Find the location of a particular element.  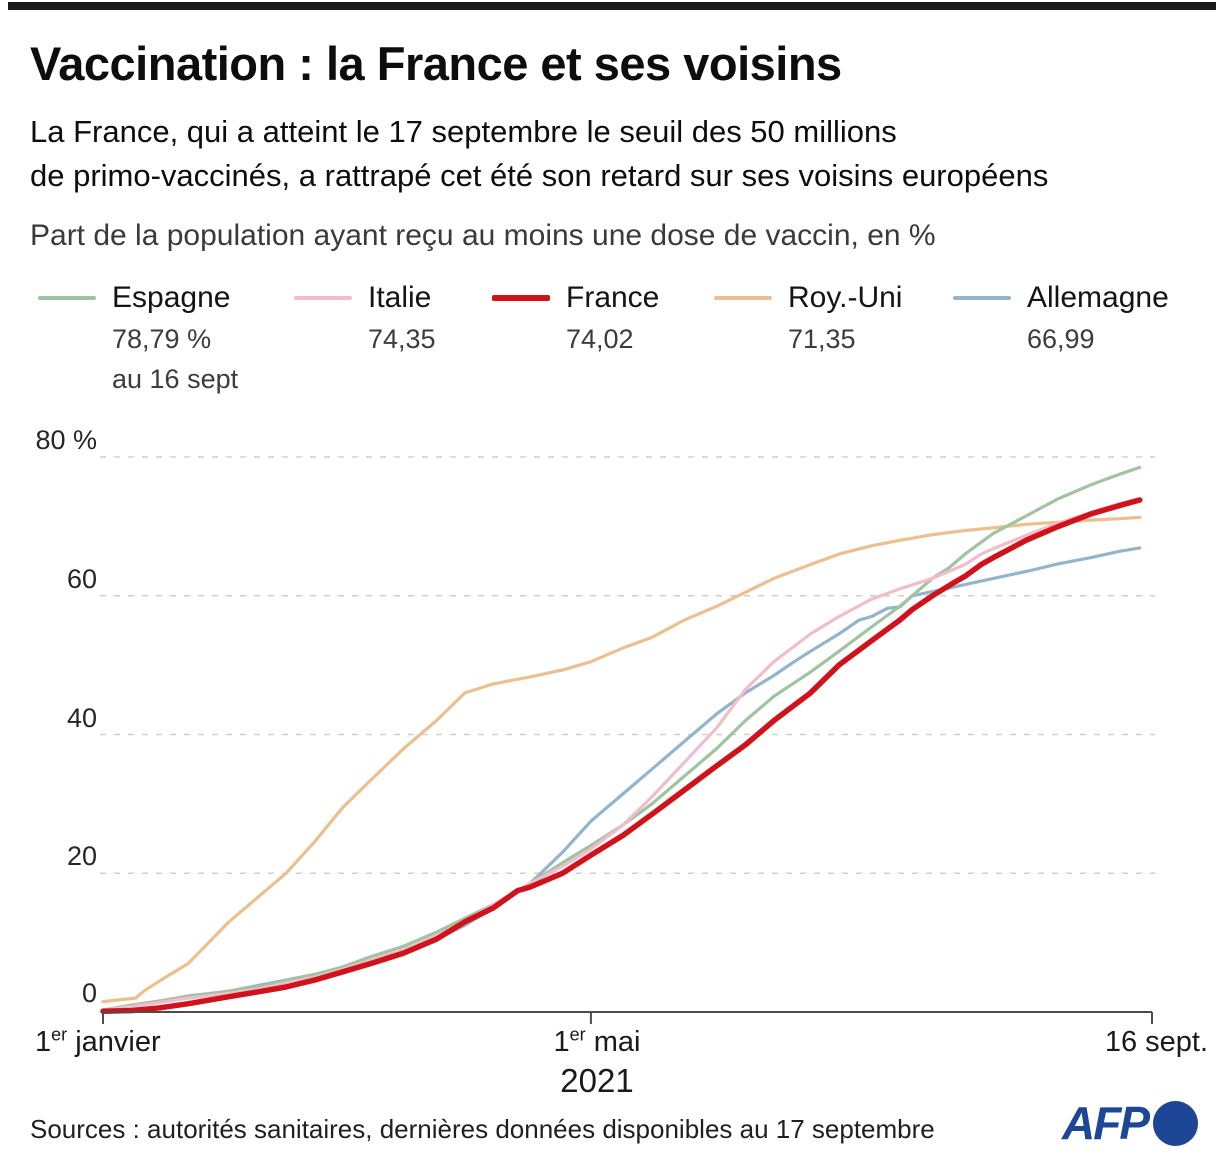

legend-label: France is located at coordinates (613, 297).